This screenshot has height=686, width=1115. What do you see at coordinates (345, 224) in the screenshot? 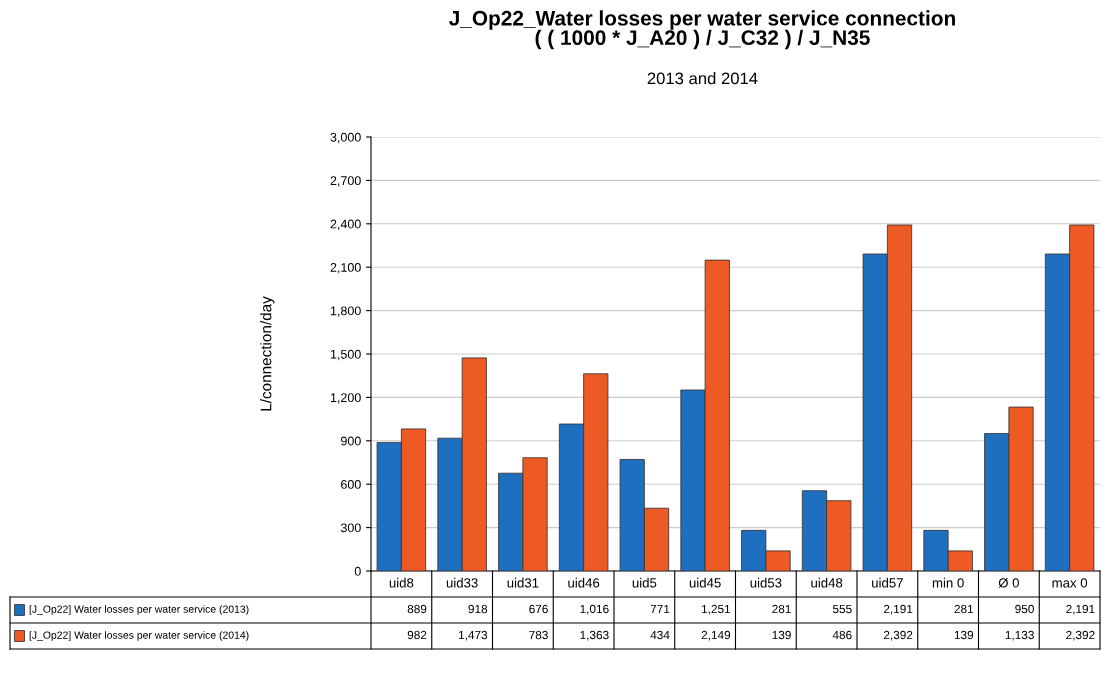
I see `y-tick-label: 2,400` at bounding box center [345, 224].